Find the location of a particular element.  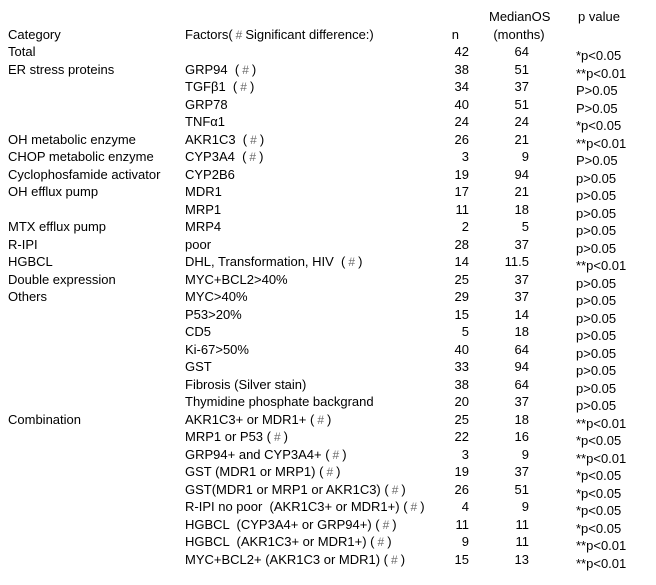

table-row: Fibrosis (Silver stain) 38 64 p>0.05 is located at coordinates (328, 386).